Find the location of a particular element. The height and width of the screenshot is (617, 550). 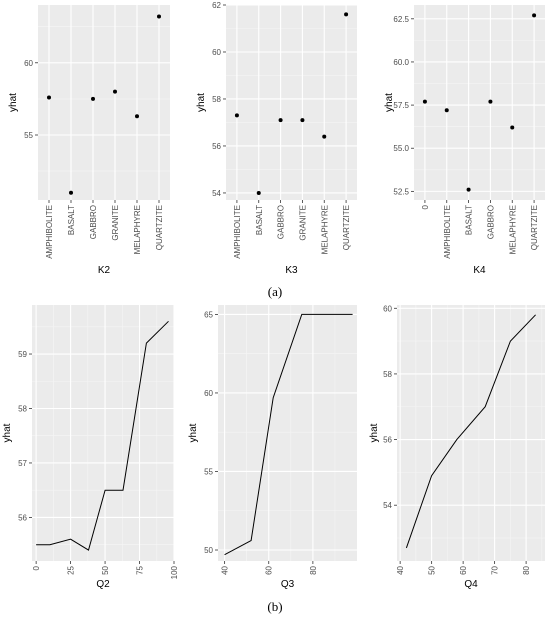

y-tick-label: 62.5 is located at coordinates (401, 19).